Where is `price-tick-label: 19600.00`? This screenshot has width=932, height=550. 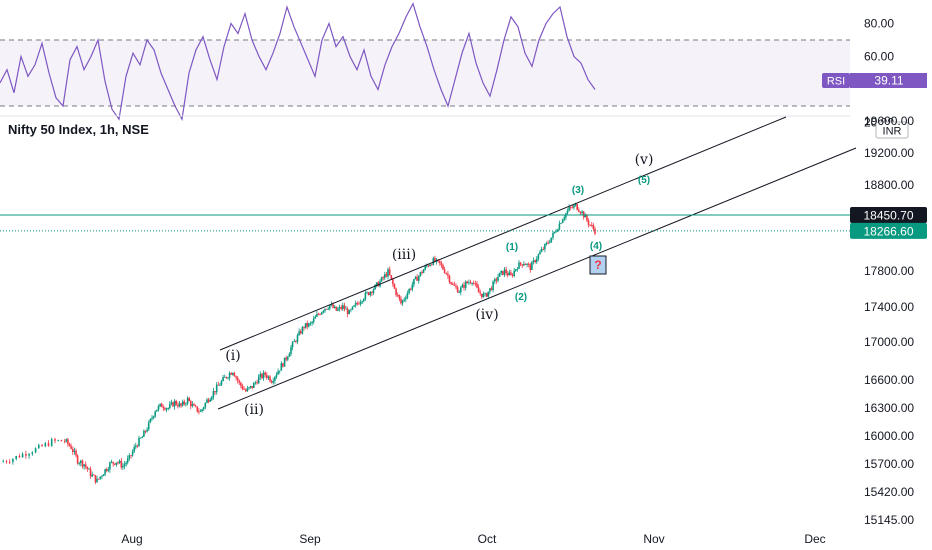
price-tick-label: 19600.00 is located at coordinates (889, 121).